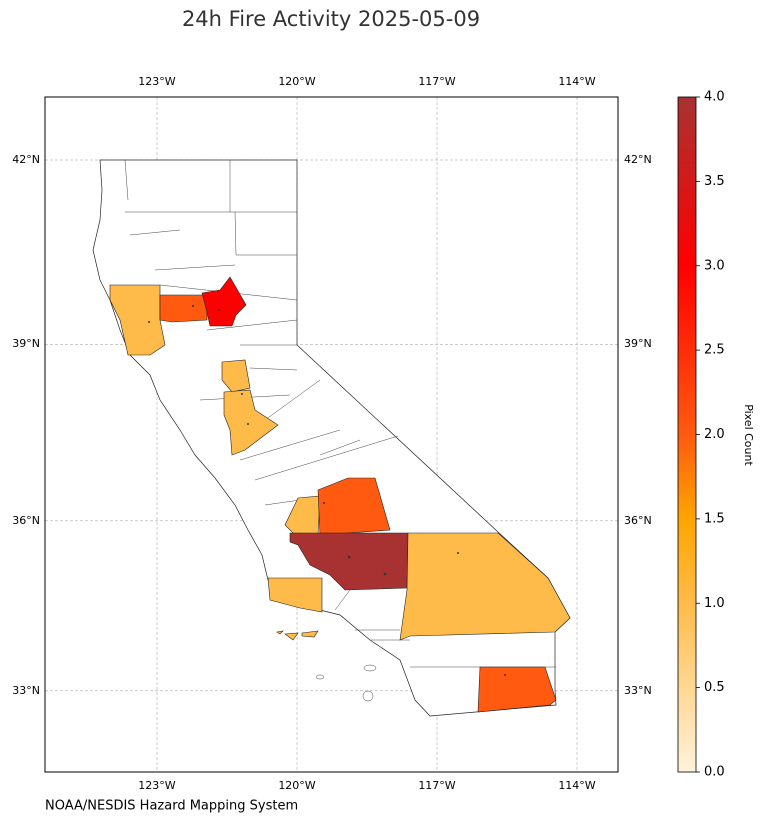 This screenshot has height=828, width=764. Describe the element at coordinates (714, 772) in the screenshot. I see `colorbar-tick-label: 0.0` at that location.